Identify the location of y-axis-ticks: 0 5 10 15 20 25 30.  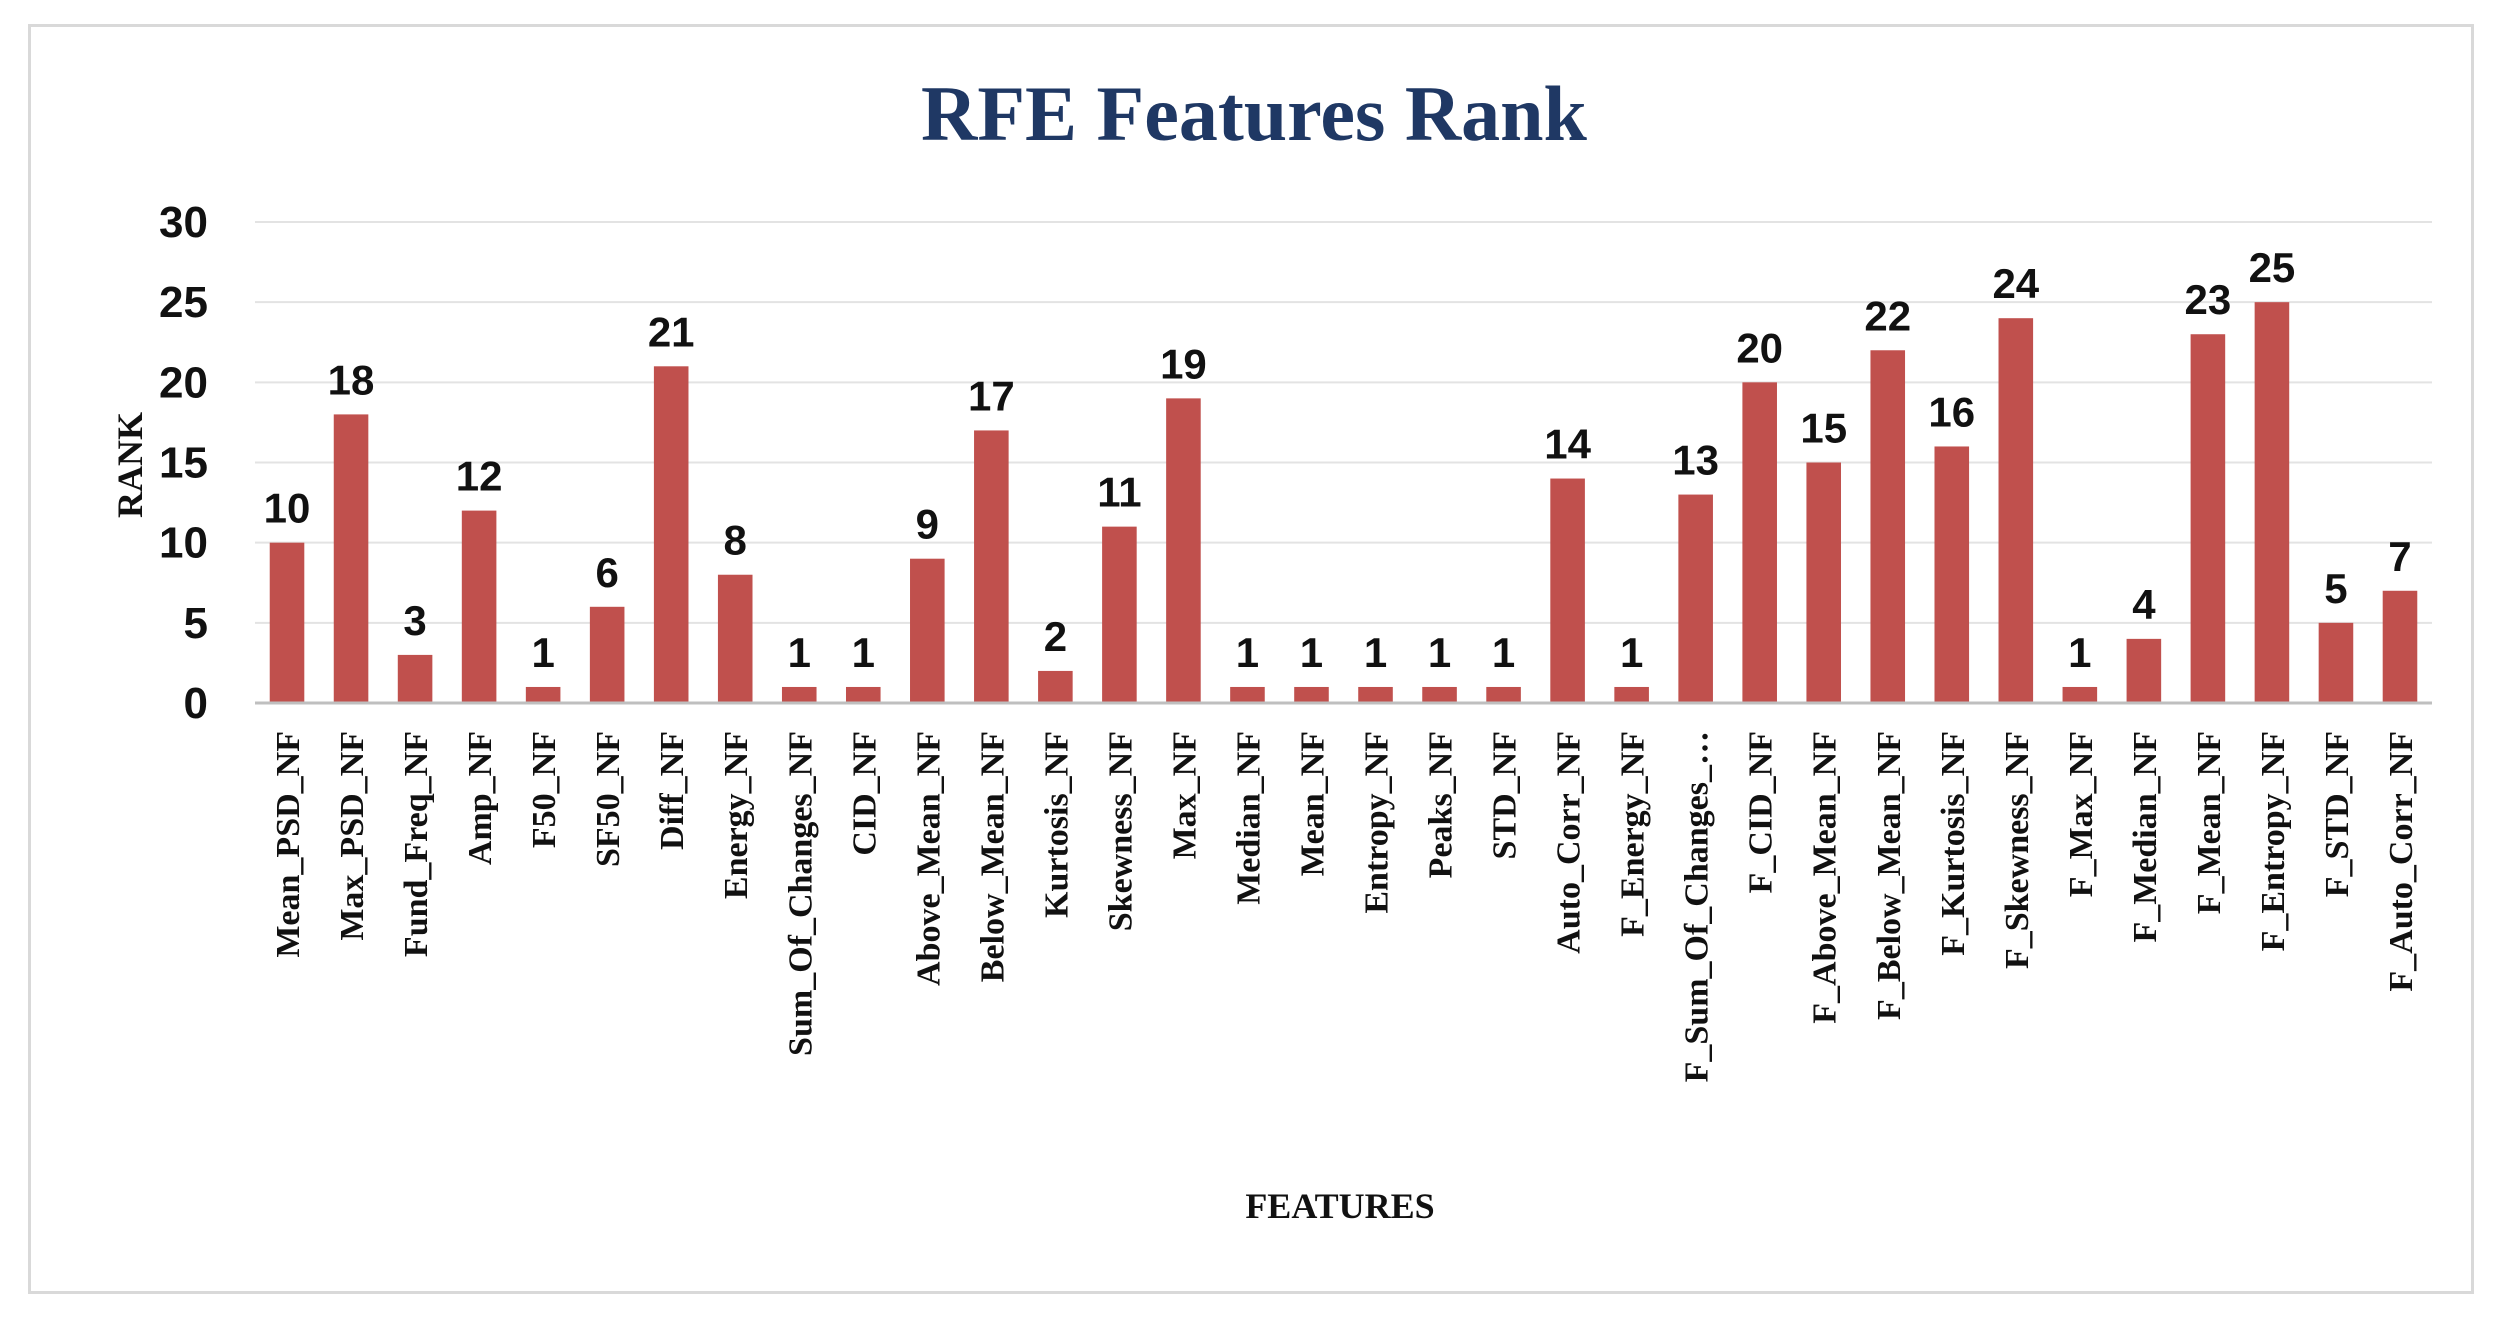
(183, 463).